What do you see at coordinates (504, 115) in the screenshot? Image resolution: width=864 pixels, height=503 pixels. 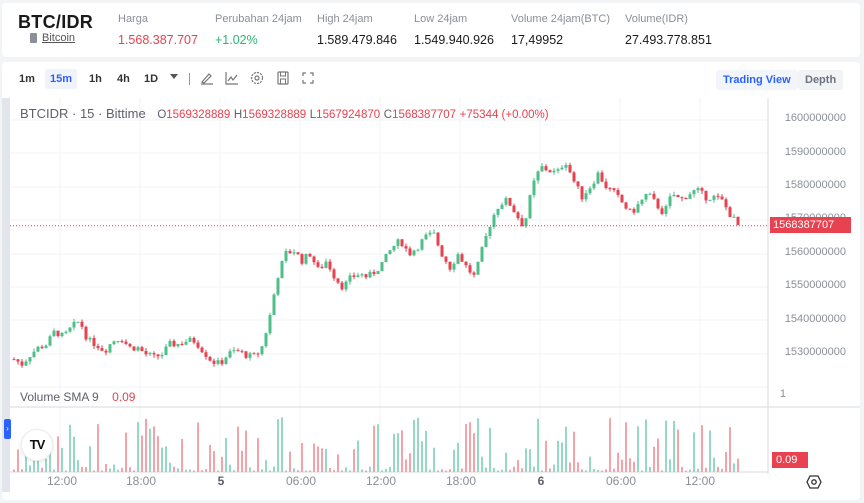 I see `change-value: +75344 (+0.00%)` at bounding box center [504, 115].